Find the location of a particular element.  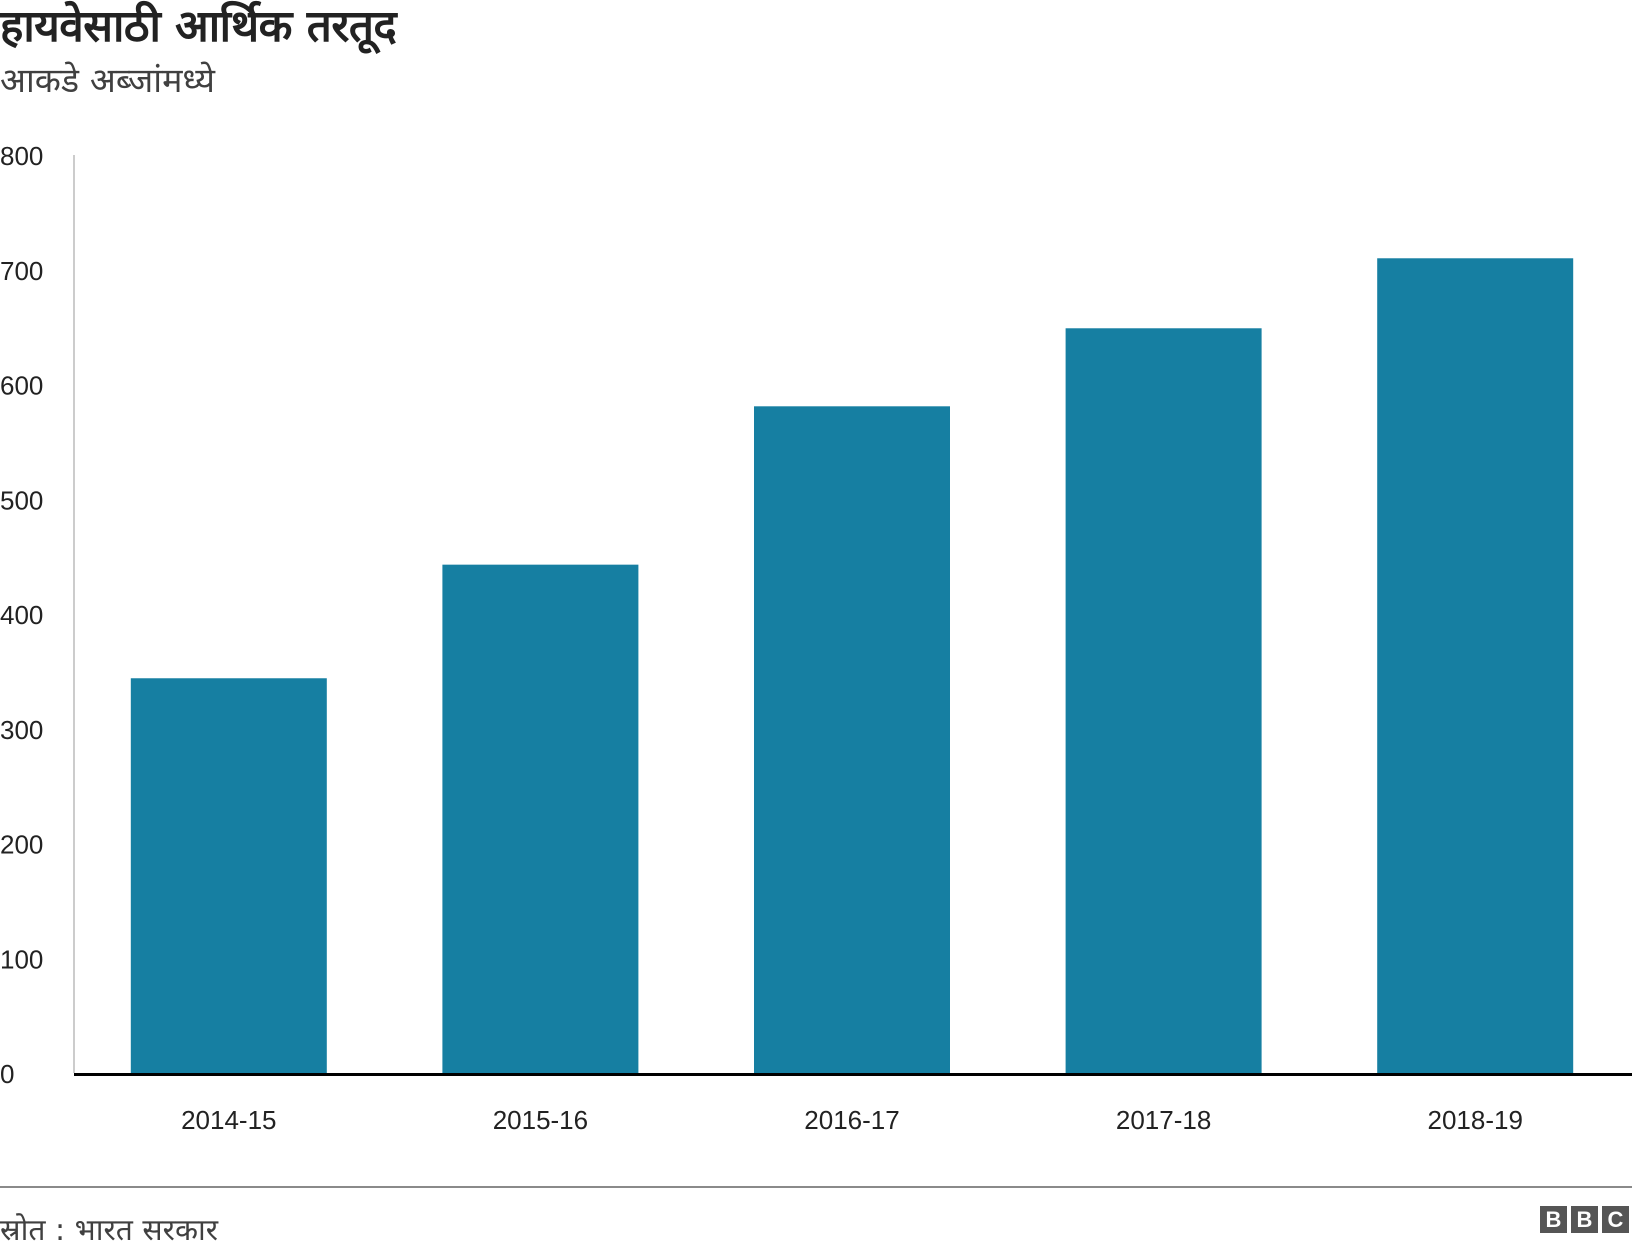

y-tick-label: 300 is located at coordinates (21, 730).